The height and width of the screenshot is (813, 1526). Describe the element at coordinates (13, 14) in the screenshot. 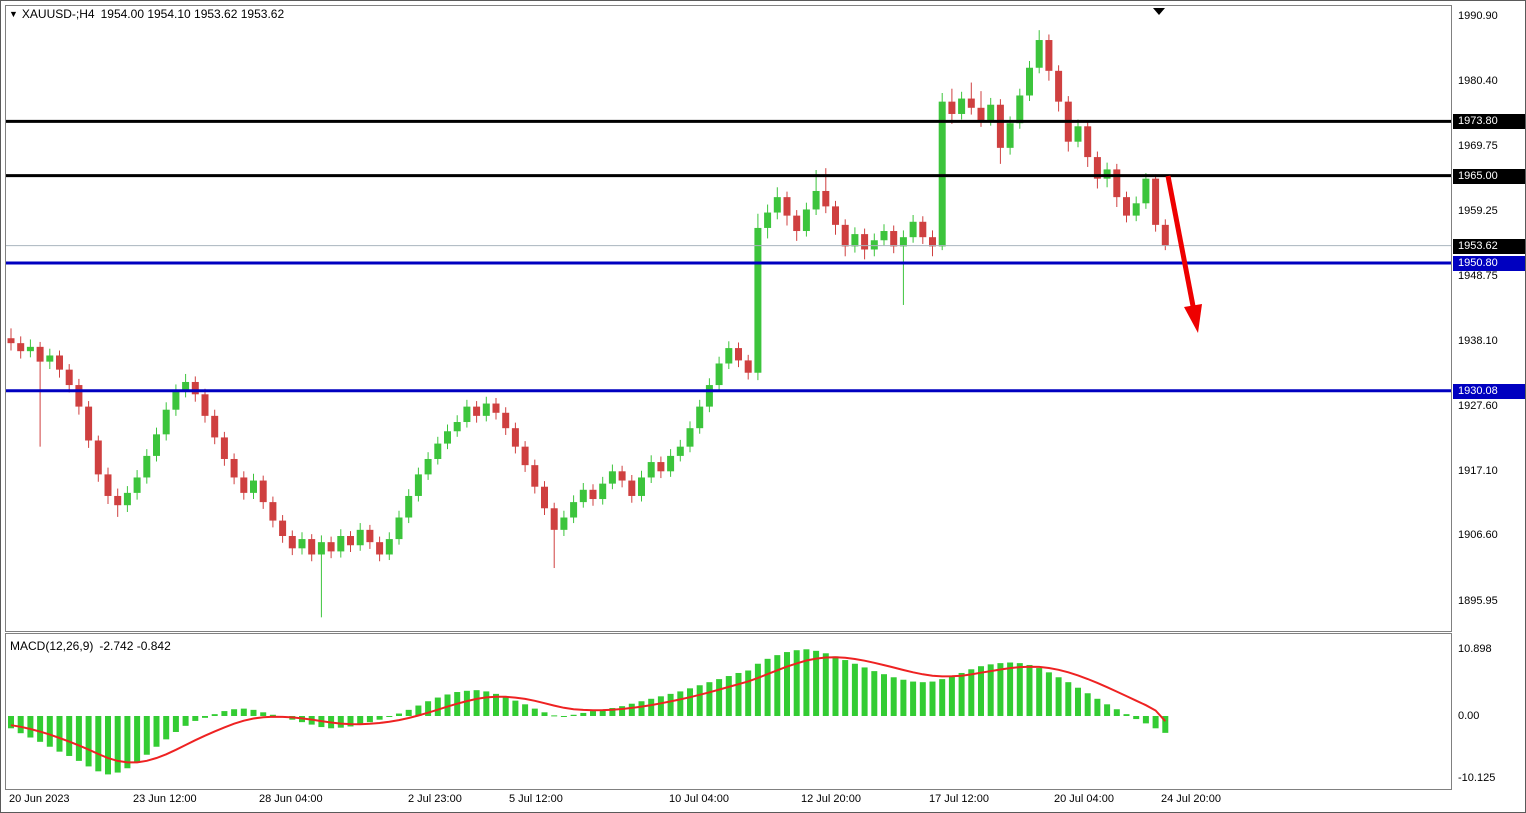

I see `collapse-chart-icon: ▼` at that location.